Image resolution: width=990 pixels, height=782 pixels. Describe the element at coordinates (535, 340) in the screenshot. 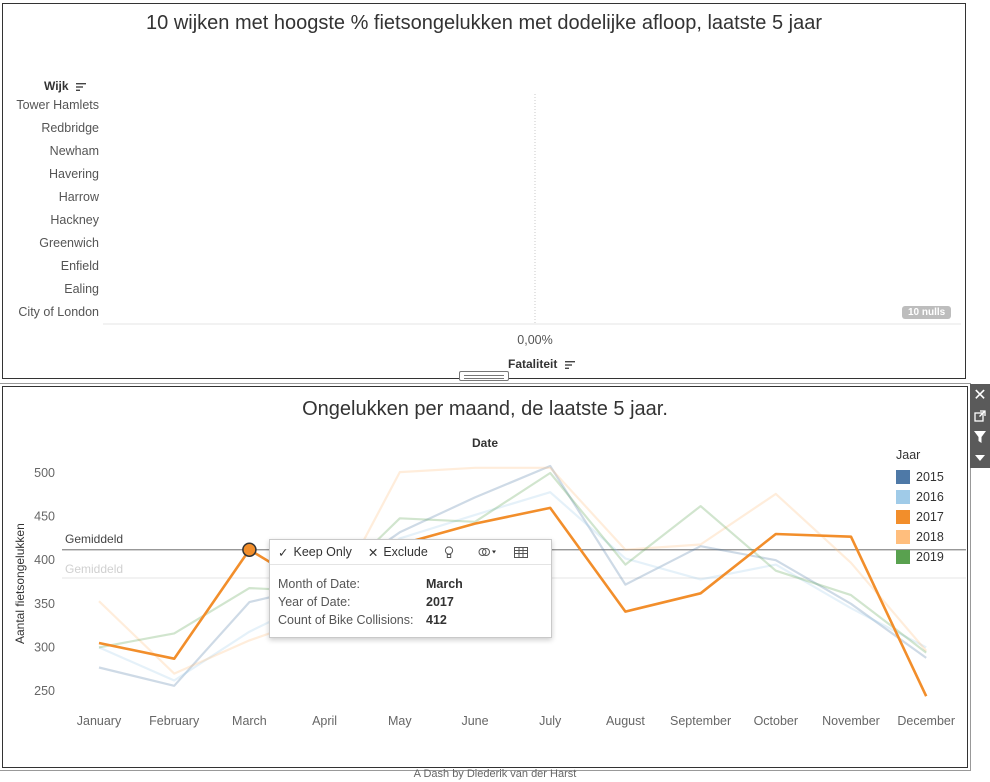

I see `x-tick-zero: 0,00%` at that location.